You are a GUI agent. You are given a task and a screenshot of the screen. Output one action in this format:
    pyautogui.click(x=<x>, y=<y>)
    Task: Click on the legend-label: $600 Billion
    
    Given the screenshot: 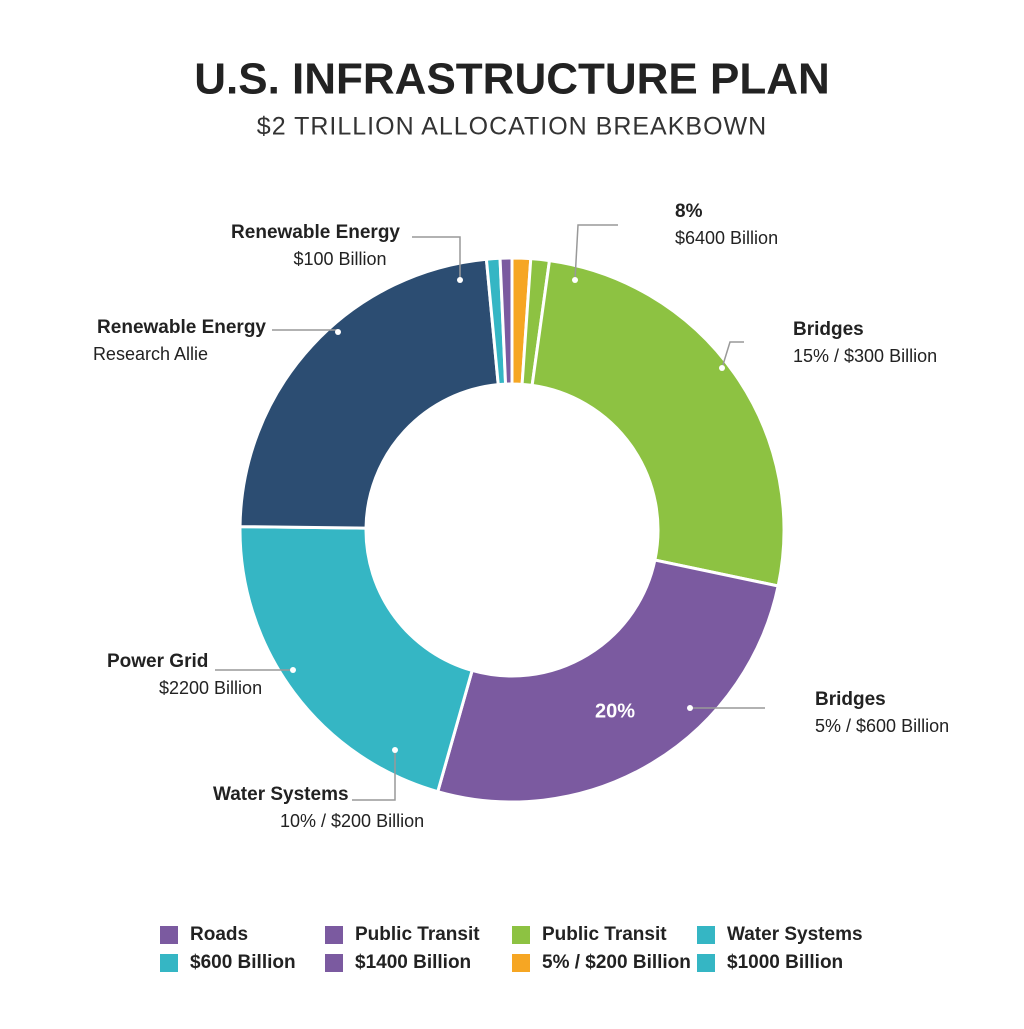 What is the action you would take?
    pyautogui.click(x=243, y=962)
    